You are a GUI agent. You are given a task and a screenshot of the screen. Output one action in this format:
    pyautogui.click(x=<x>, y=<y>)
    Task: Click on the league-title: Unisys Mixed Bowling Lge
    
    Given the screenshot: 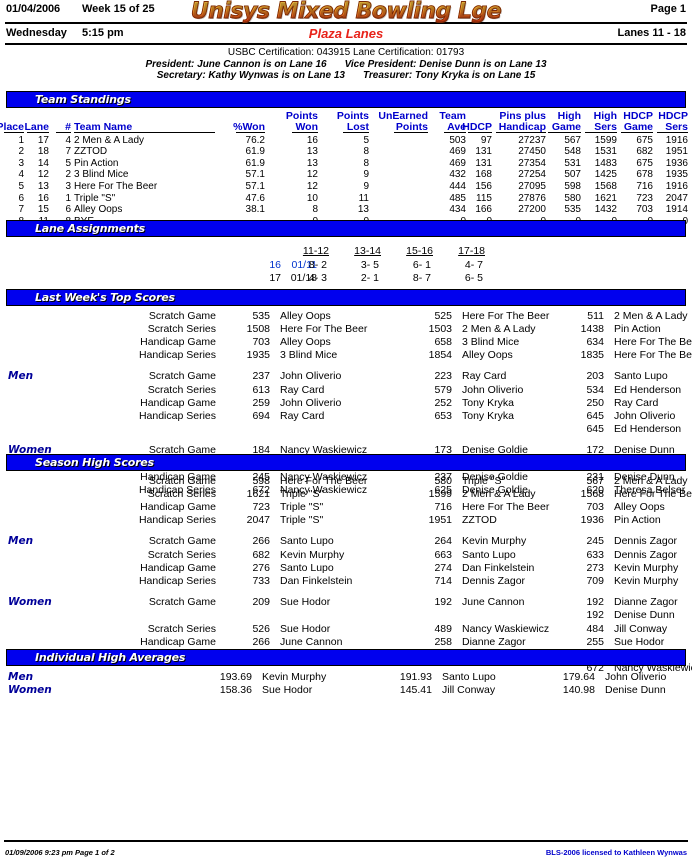 What is the action you would take?
    pyautogui.click(x=346, y=12)
    